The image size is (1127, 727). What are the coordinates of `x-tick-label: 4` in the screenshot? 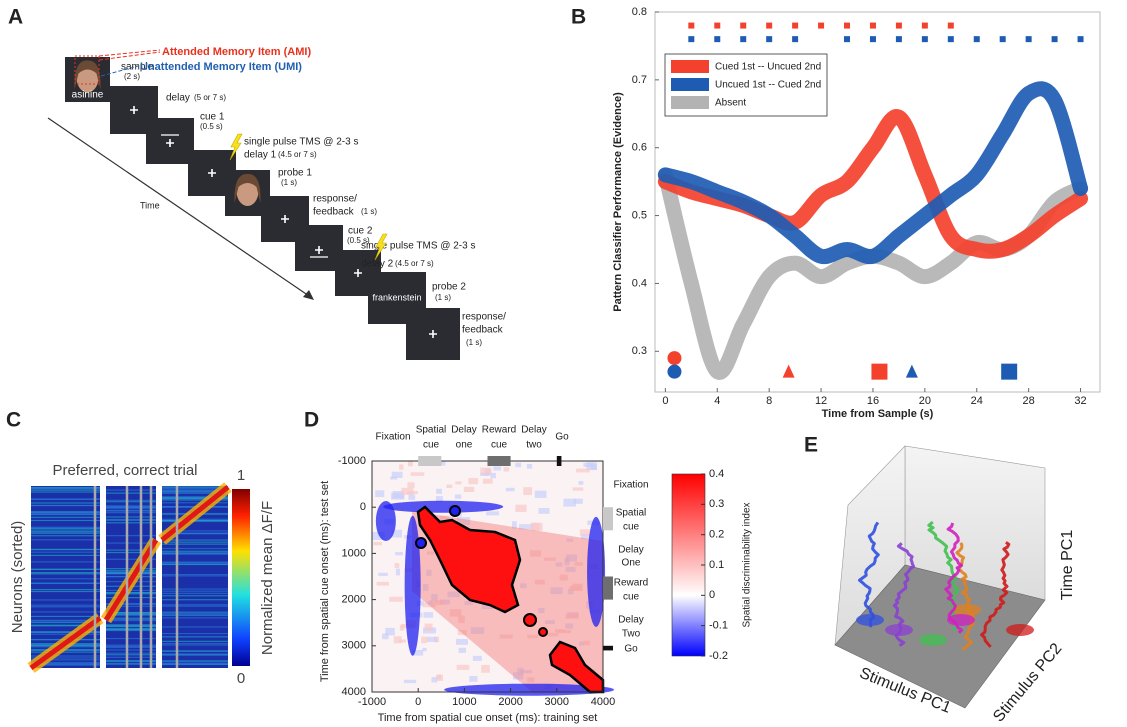 It's located at (717, 401).